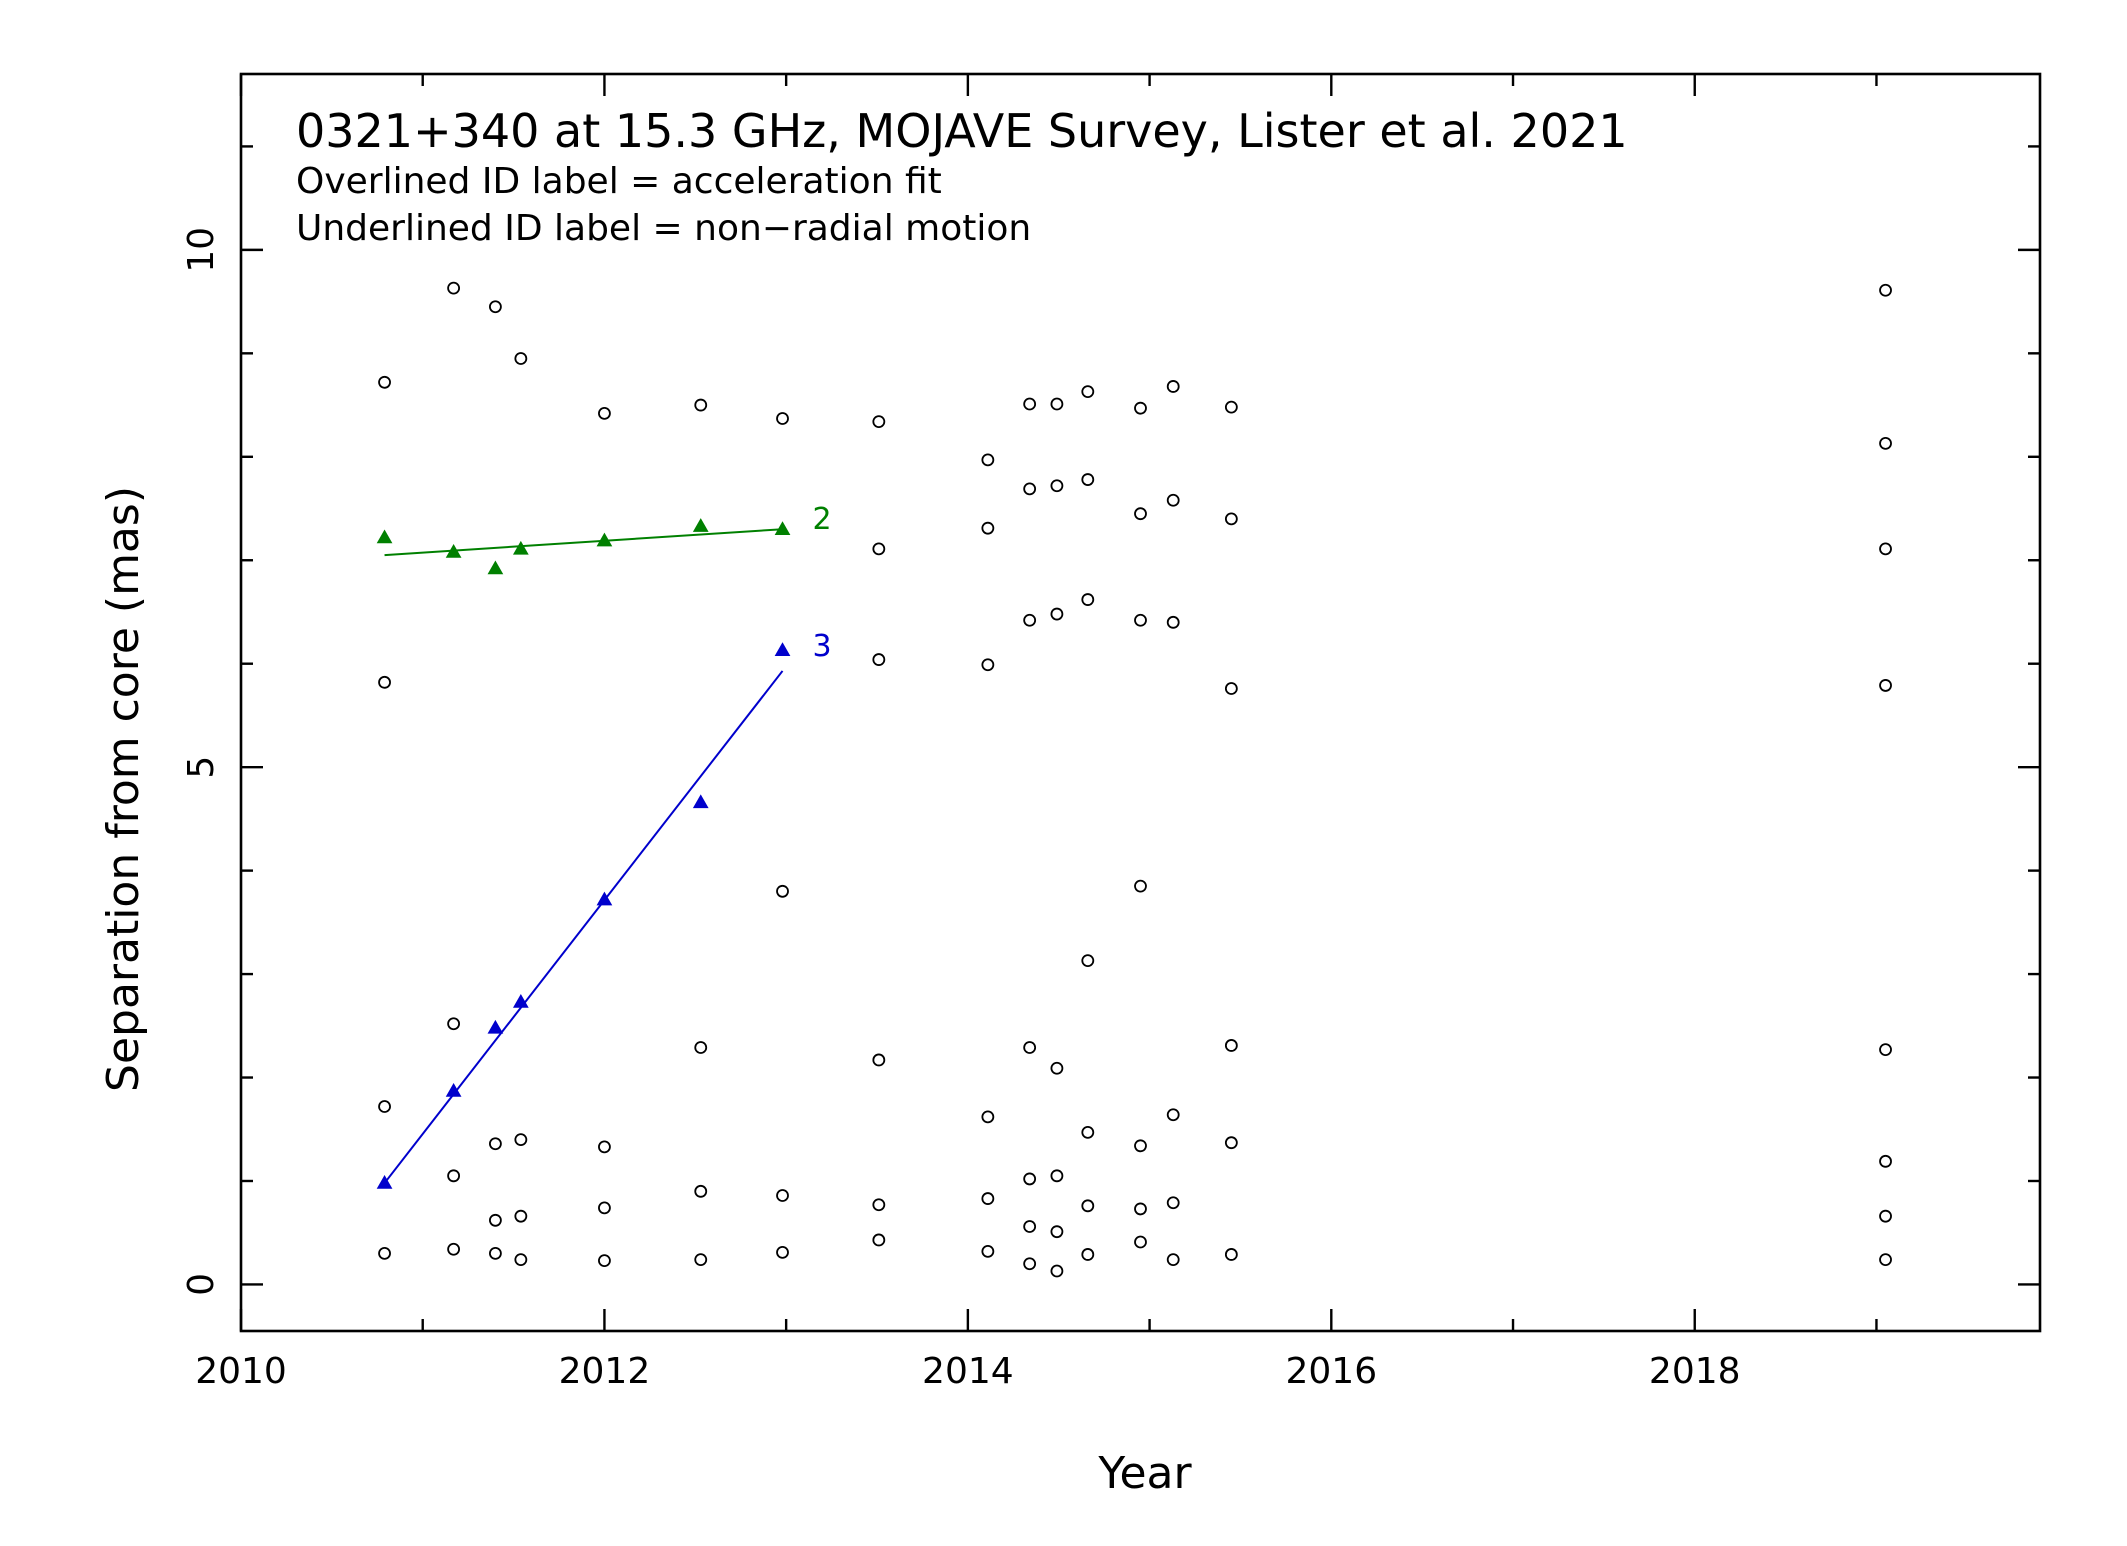  Describe the element at coordinates (968, 1371) in the screenshot. I see `x-tick-label: 2014` at that location.